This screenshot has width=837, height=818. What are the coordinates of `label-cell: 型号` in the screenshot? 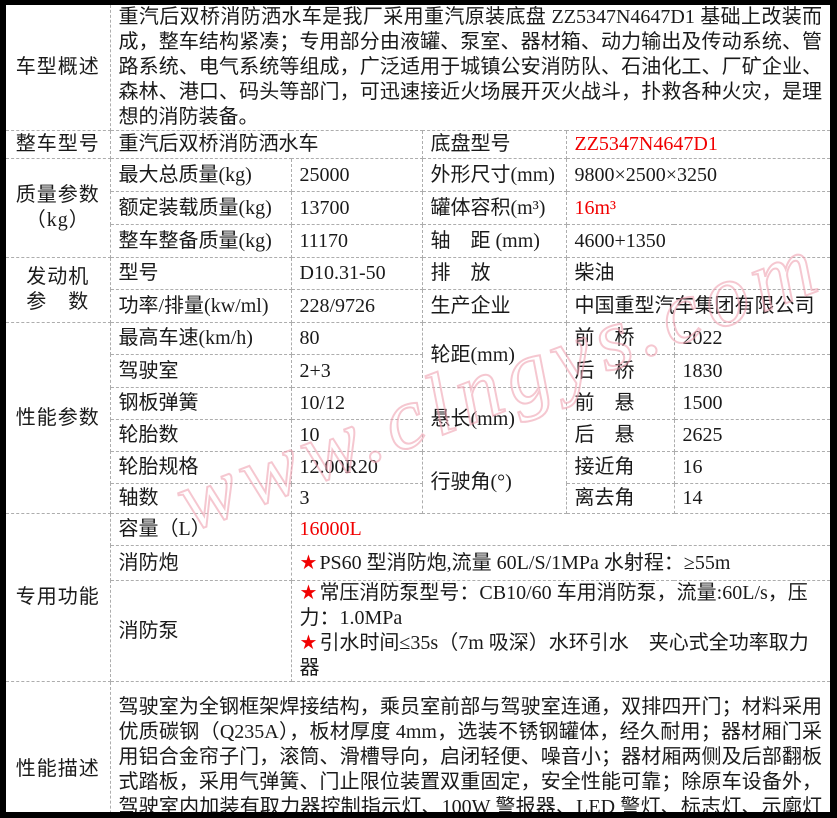 It's located at (200, 273).